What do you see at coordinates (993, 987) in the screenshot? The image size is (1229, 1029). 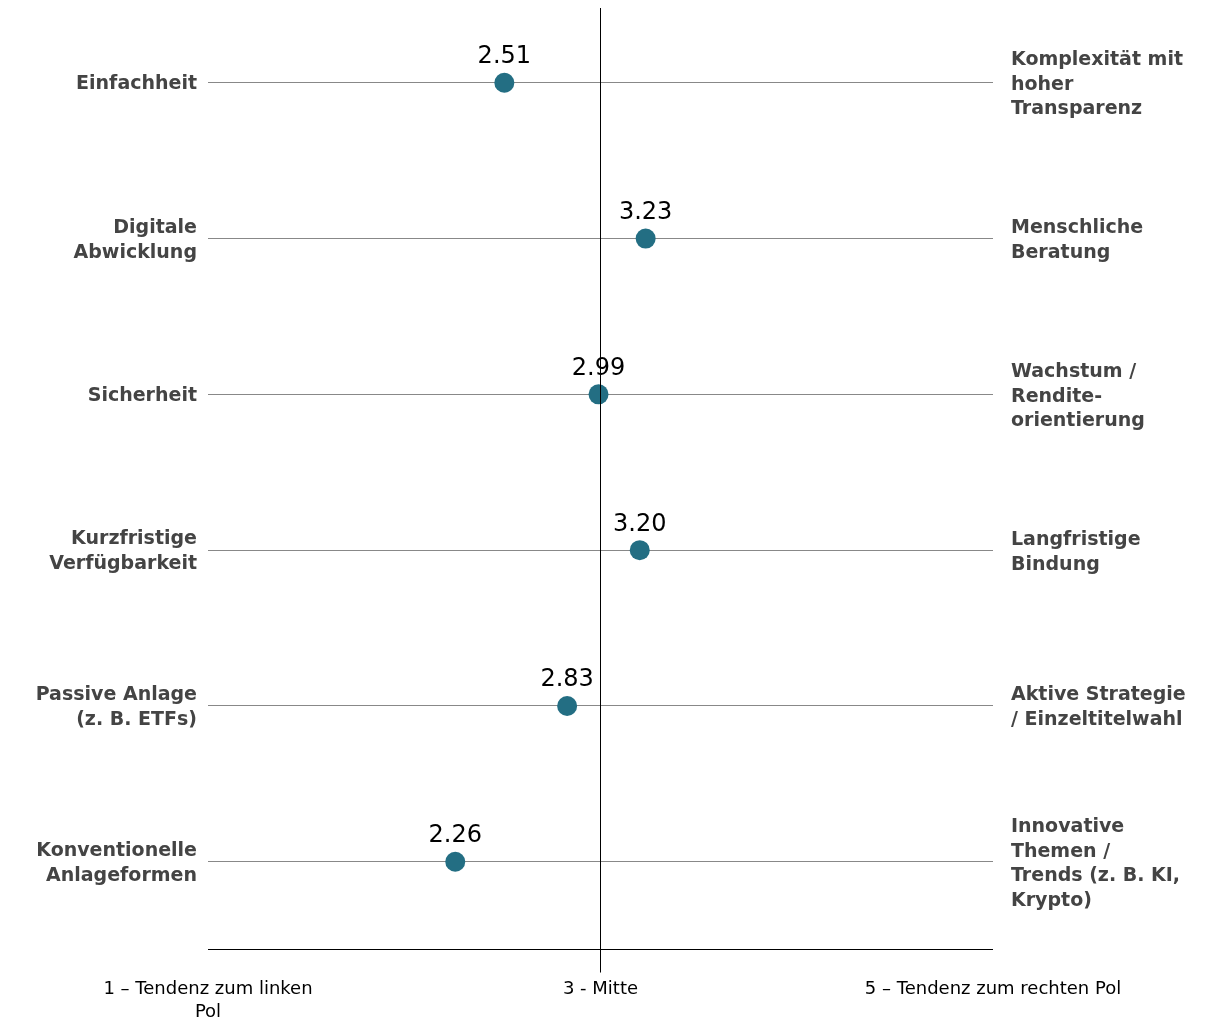 I see `x-tick-label: 5 – Tendenz zum rechten Pol` at bounding box center [993, 987].